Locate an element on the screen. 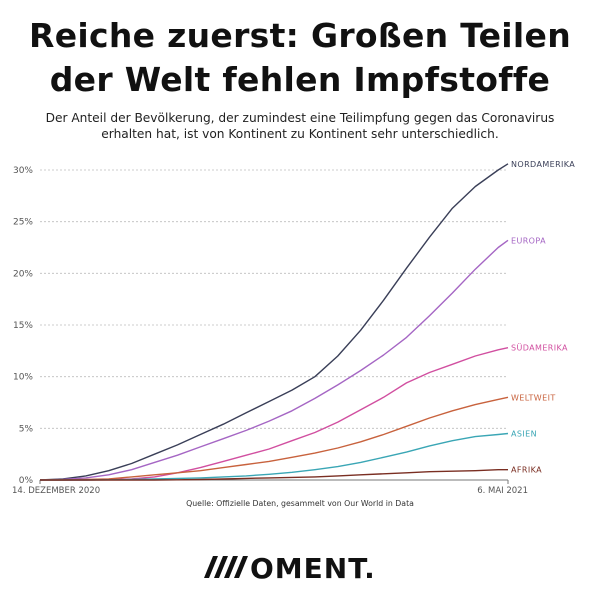 The height and width of the screenshot is (600, 600). series-label-afrika: AFRIKA is located at coordinates (526, 470).